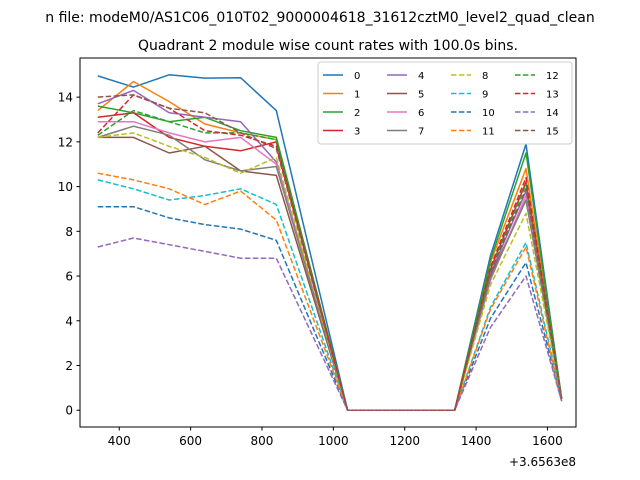 The width and height of the screenshot is (640, 480). I want to click on legend-box, so click(445, 103).